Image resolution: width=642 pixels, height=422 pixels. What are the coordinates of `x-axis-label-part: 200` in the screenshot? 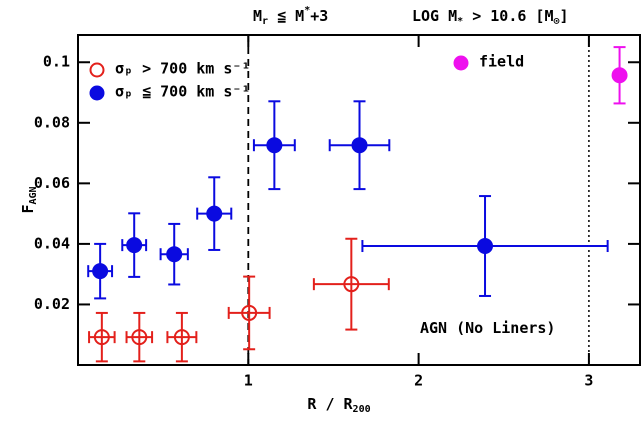 It's located at (362, 409).